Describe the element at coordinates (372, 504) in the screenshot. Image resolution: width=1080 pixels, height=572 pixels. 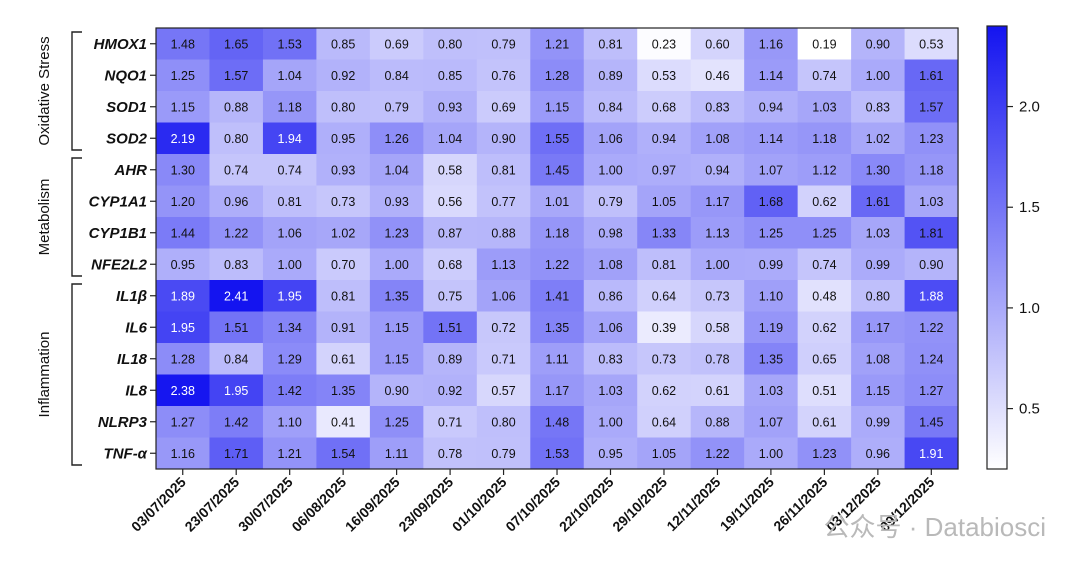
I see `date-column-label: 16/09/2025` at that location.